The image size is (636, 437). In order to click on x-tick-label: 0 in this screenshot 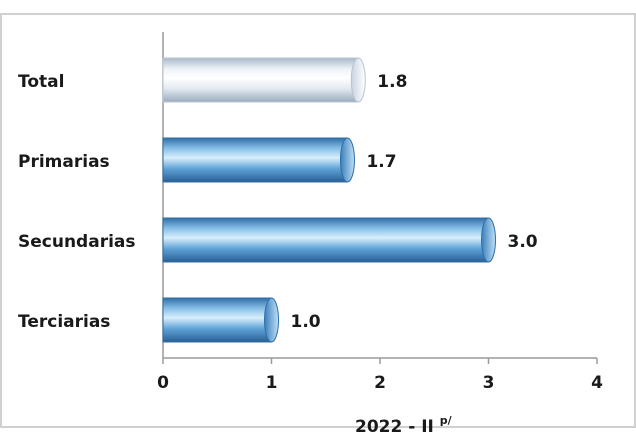, I will do `click(163, 383)`.